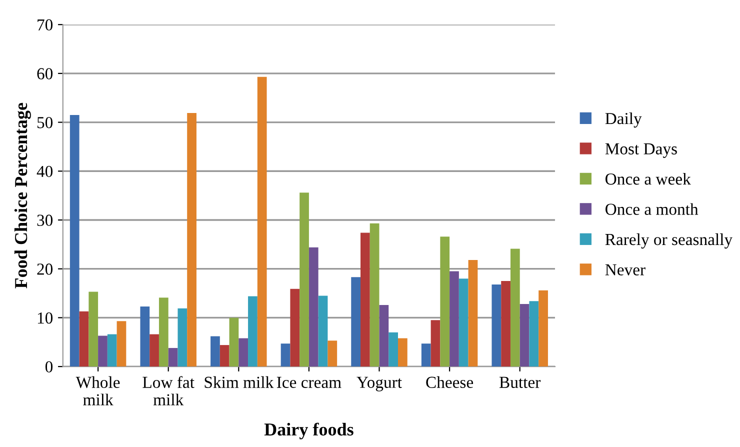  Describe the element at coordinates (648, 178) in the screenshot. I see `legend-label: Once a week` at that location.